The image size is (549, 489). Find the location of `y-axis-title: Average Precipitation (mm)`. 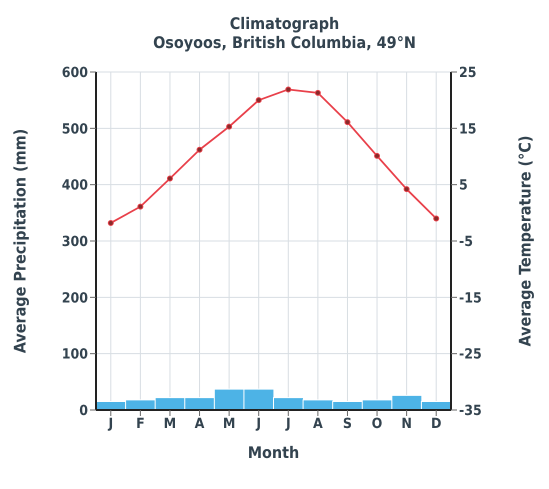

y-axis-title: Average Precipitation (mm) is located at coordinates (20, 241).